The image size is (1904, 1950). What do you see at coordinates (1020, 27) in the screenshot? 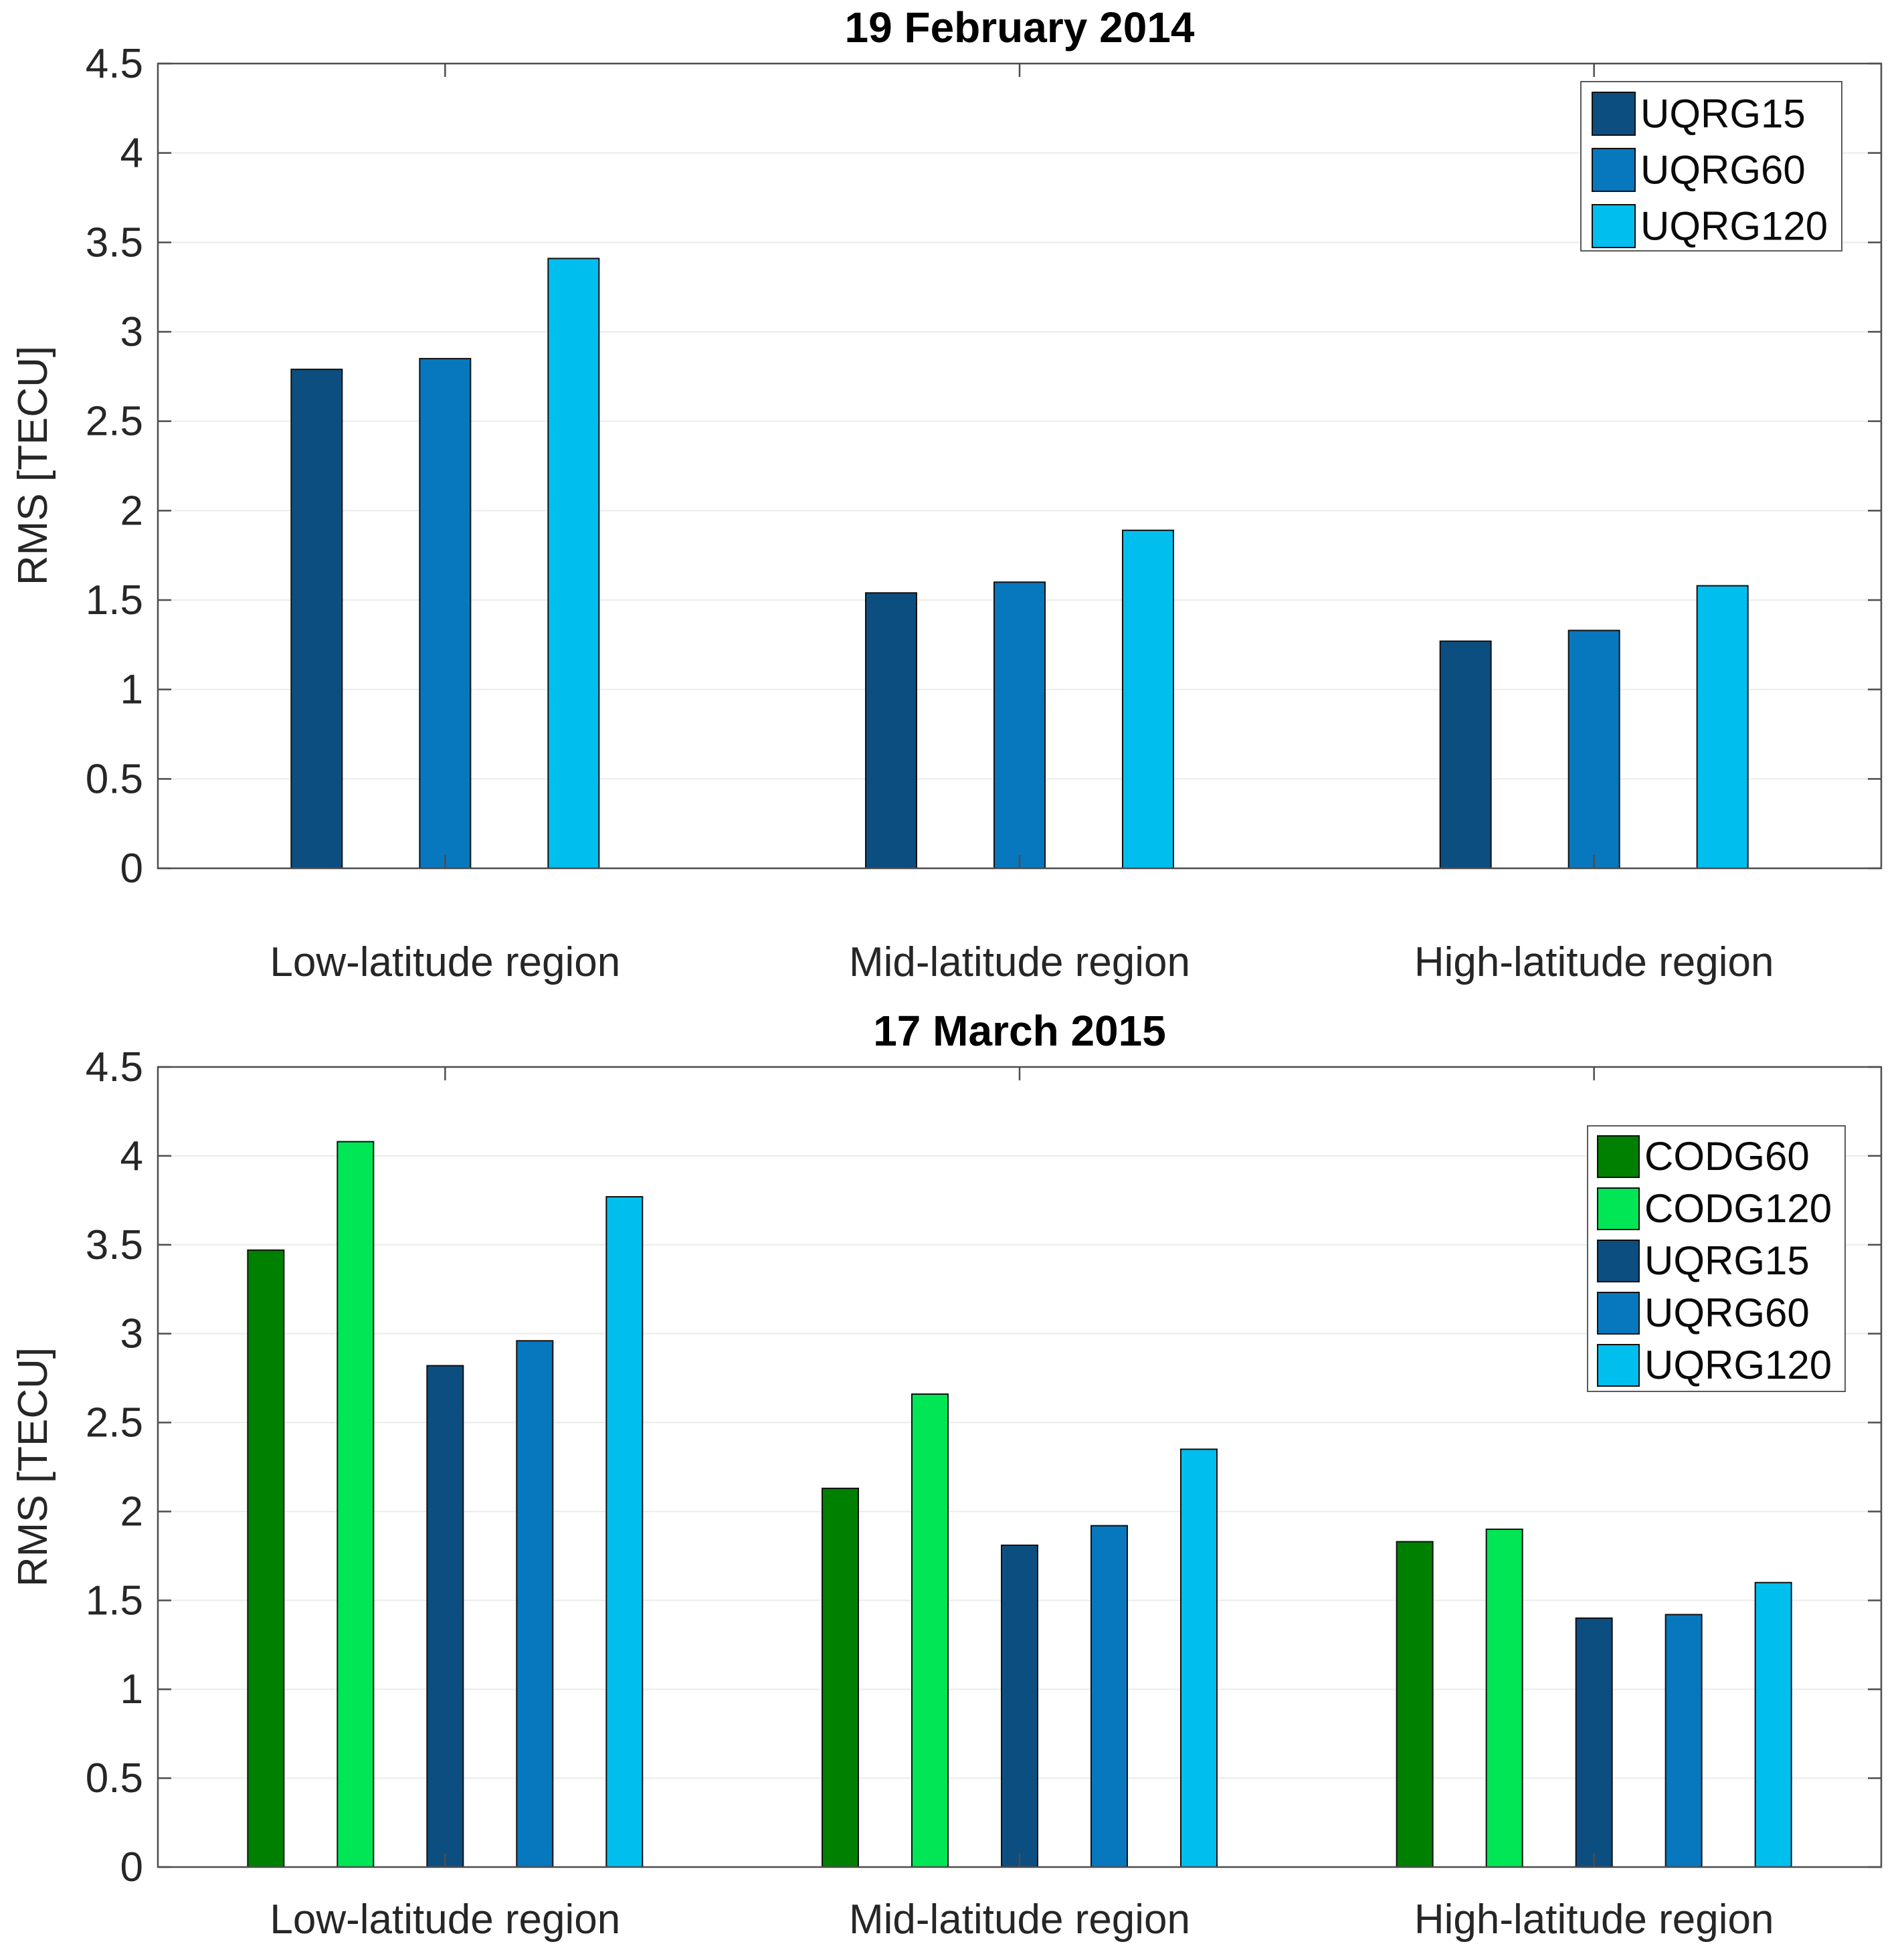
I see `chart1-title: 19 February 2014` at bounding box center [1020, 27].